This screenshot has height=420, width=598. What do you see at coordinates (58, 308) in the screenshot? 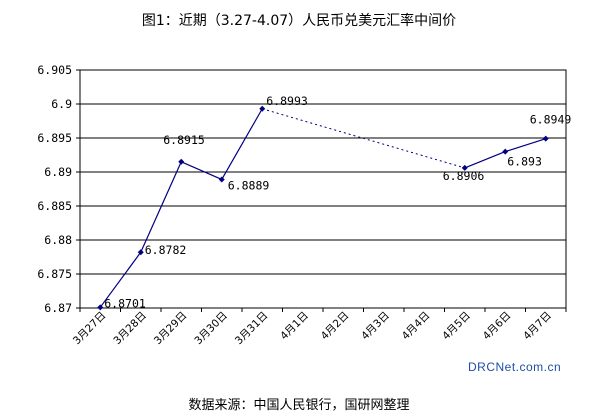
I see `y-tick-label: 6.87` at bounding box center [58, 308].